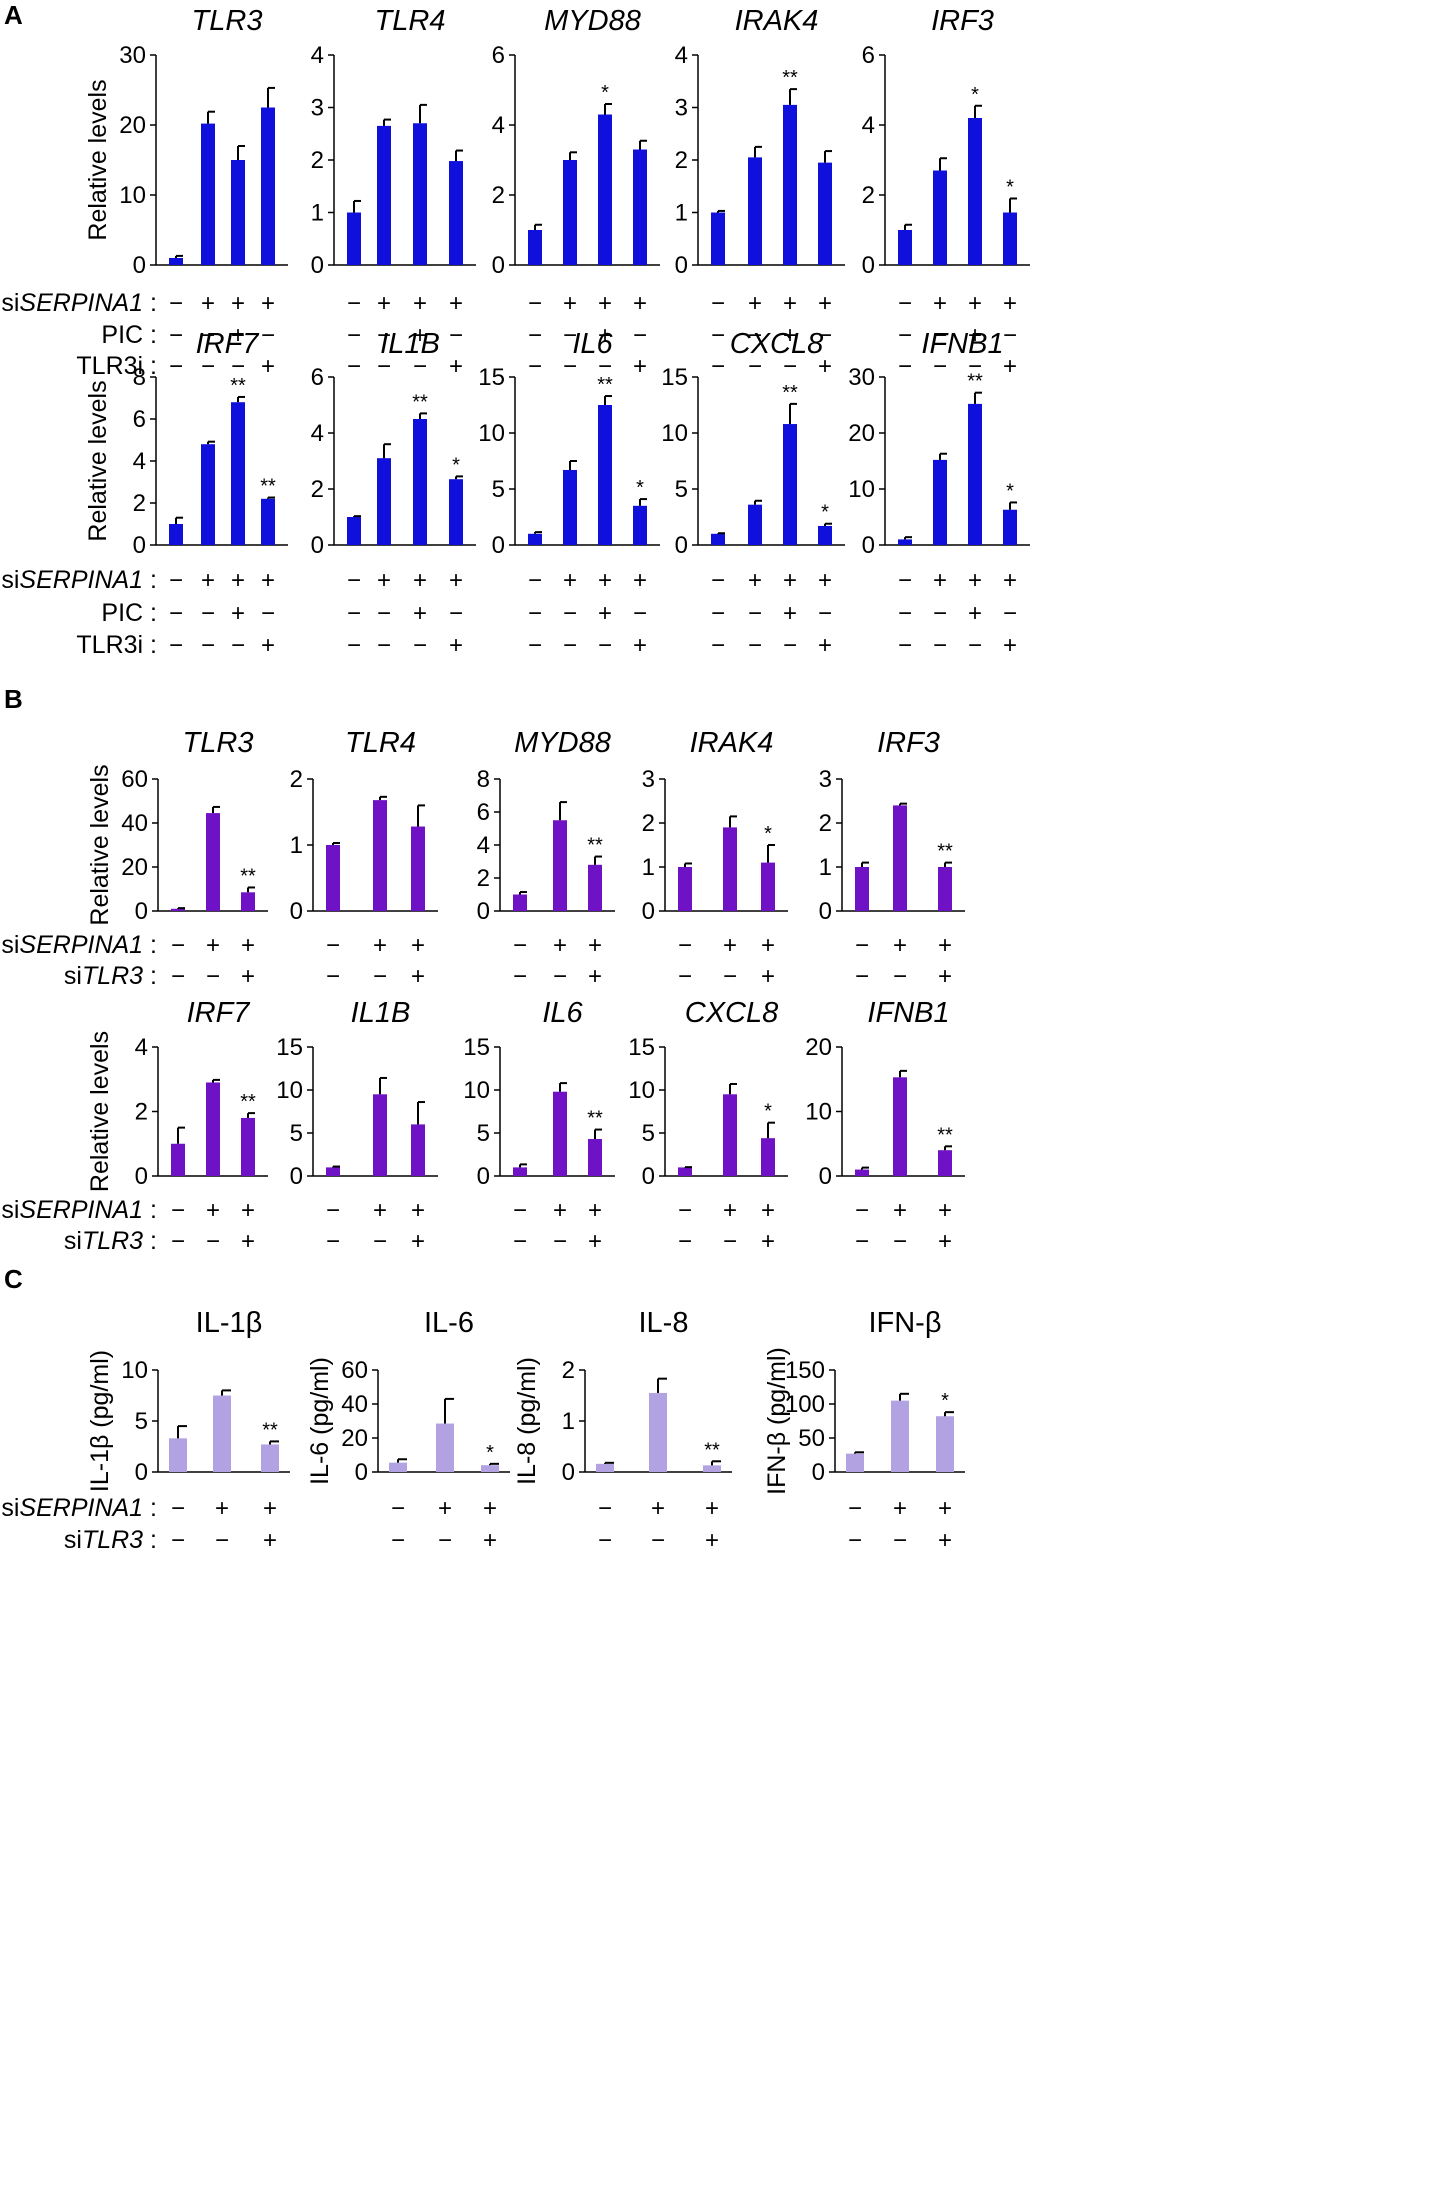 The width and height of the screenshot is (1441, 2196). Describe the element at coordinates (622, 1430) in the screenshot. I see `chart-C3: IL-8 0 1 2 IL-8 (pg/ml) ** − + + − − +` at that location.